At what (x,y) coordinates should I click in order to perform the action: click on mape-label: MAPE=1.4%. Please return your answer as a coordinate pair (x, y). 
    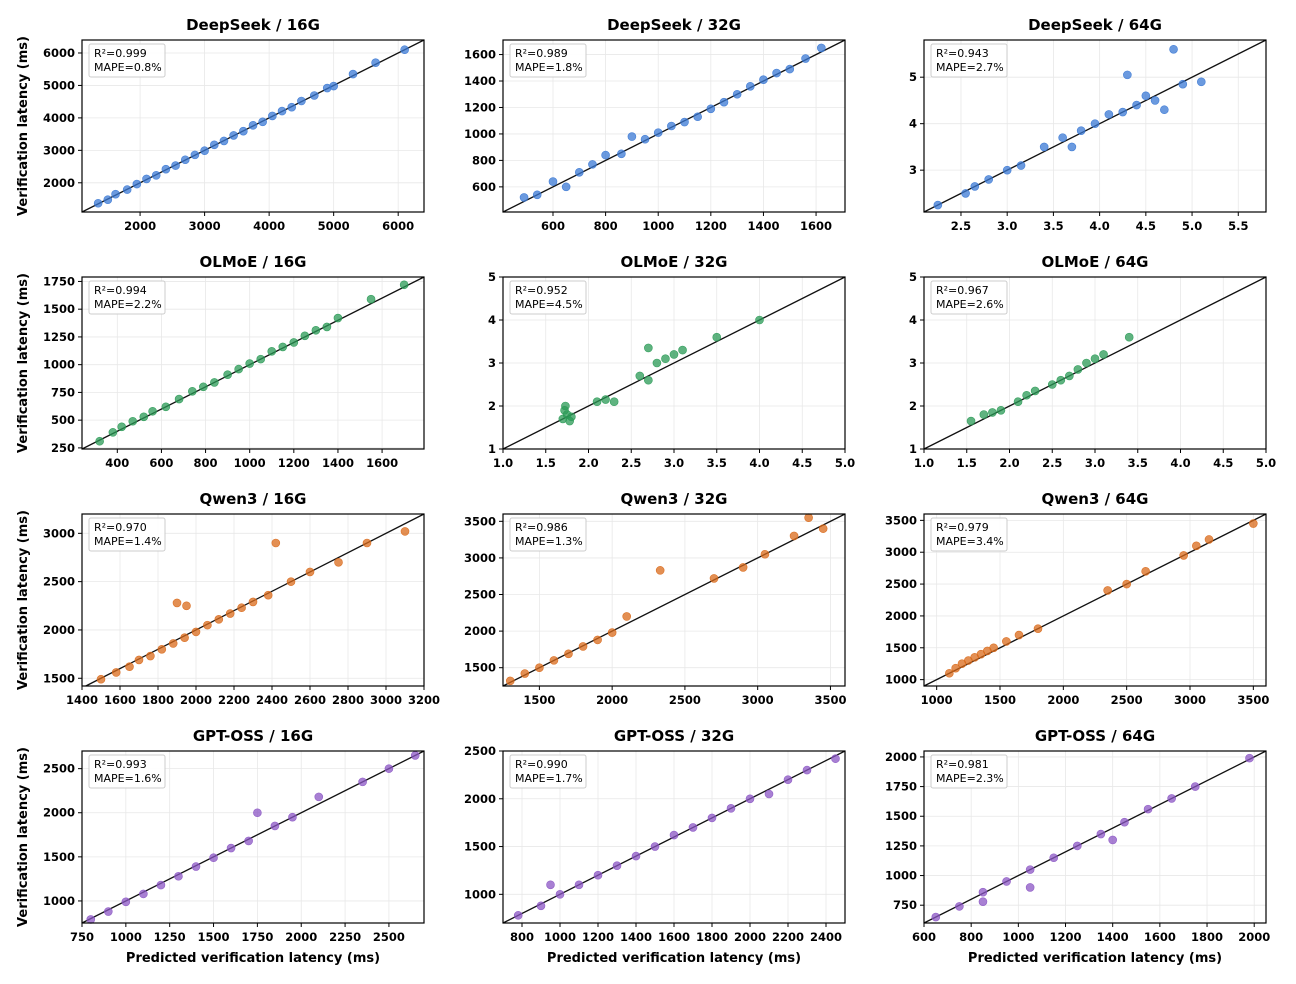
    Looking at the image, I should click on (128, 541).